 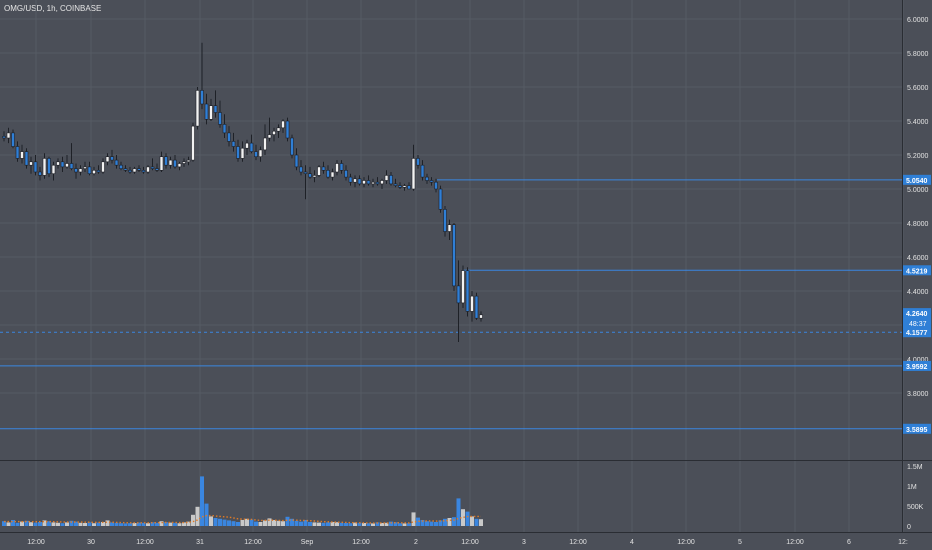 I want to click on last-price-tag, so click(x=917, y=319).